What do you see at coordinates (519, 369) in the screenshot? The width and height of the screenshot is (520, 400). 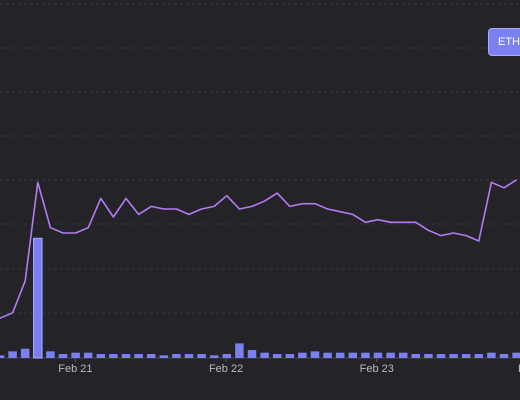 I see `x-tick-label: Feb` at bounding box center [519, 369].